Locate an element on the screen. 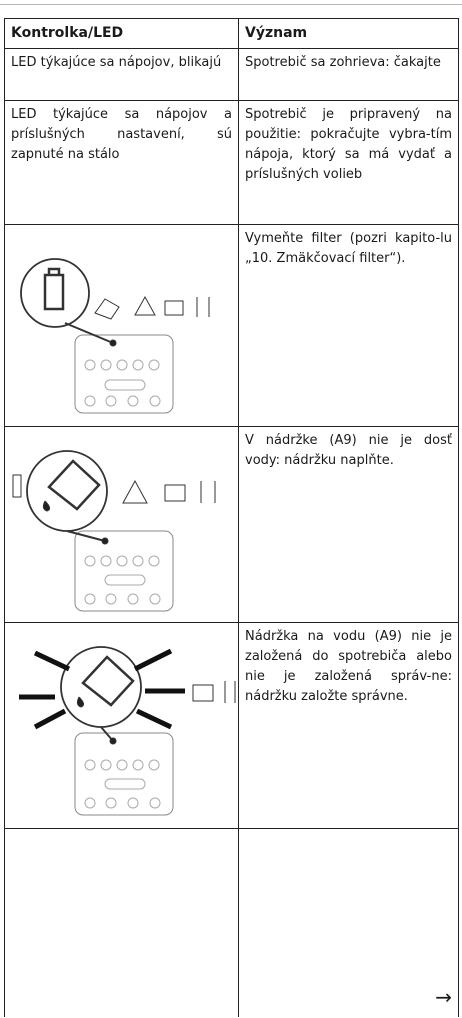 This screenshot has width=462, height=1018. empty-cell is located at coordinates (121, 922).